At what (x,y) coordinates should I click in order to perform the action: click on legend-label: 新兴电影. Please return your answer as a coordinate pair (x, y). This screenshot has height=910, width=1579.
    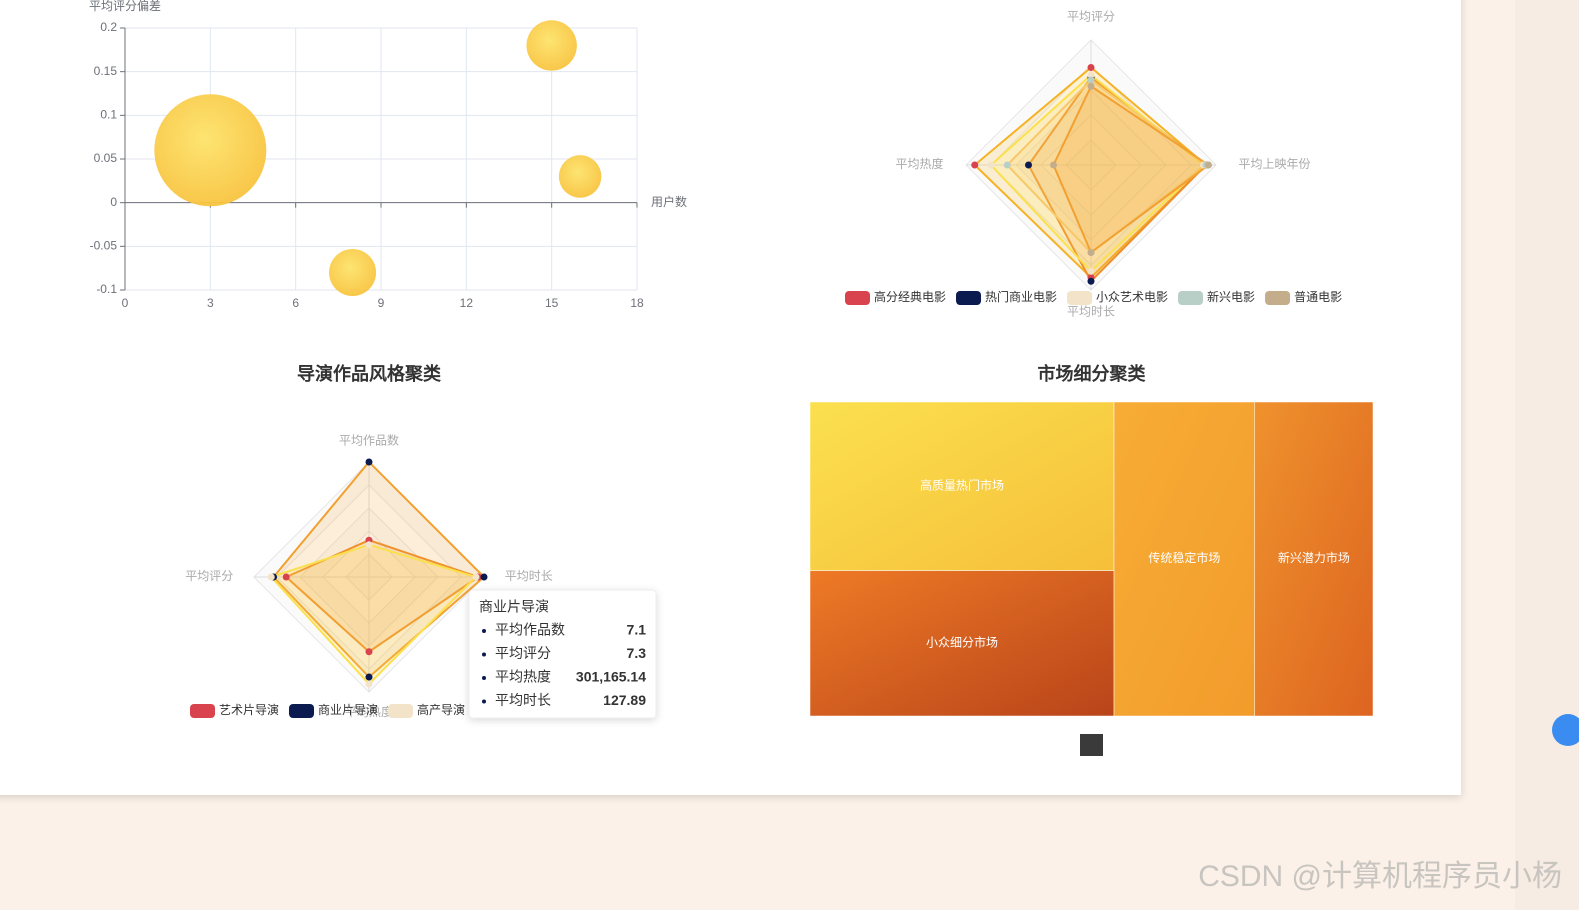
    Looking at the image, I should click on (1231, 296).